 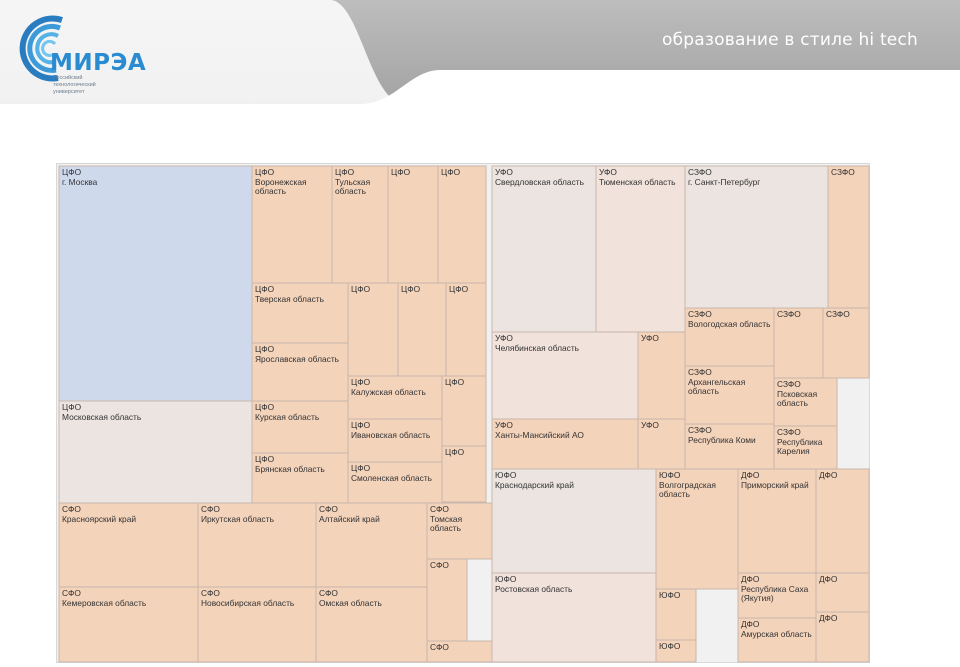 What do you see at coordinates (506, 579) in the screenshot?
I see `cell-group-label: ЮФО` at bounding box center [506, 579].